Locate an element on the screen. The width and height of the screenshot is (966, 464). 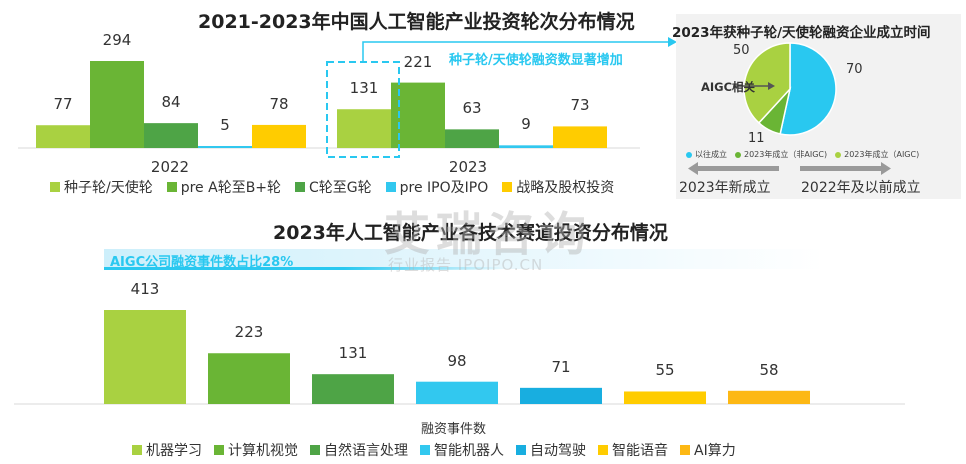
legend-label: 机器学习 is located at coordinates (174, 451).